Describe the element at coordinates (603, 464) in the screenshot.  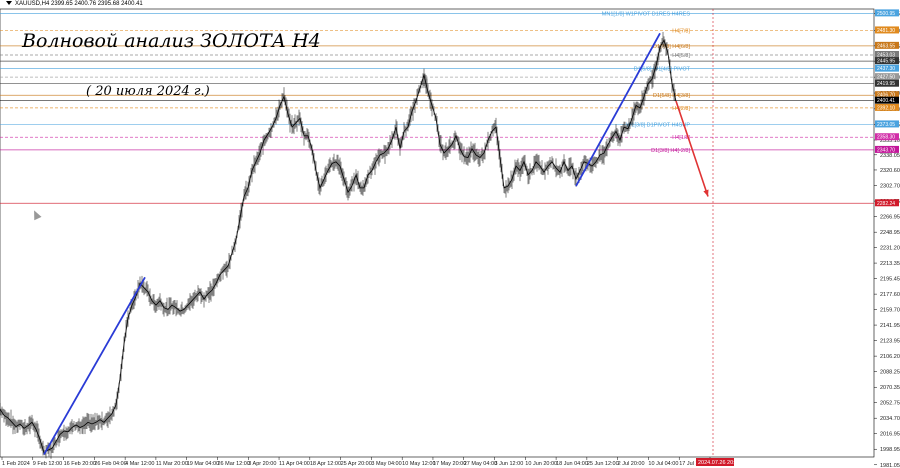
I see `x-tick-label: 25 Jun 12:00` at that location.